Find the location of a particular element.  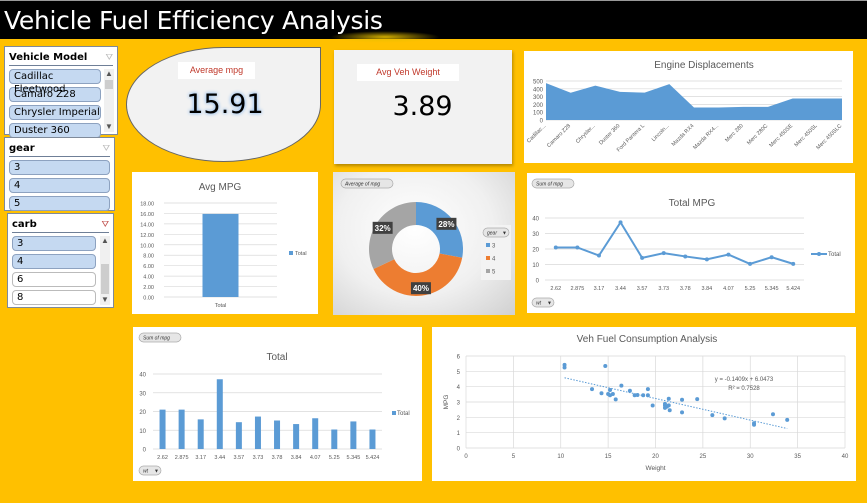

slicer-item: Cadillac Fleetwood is located at coordinates (55, 82).